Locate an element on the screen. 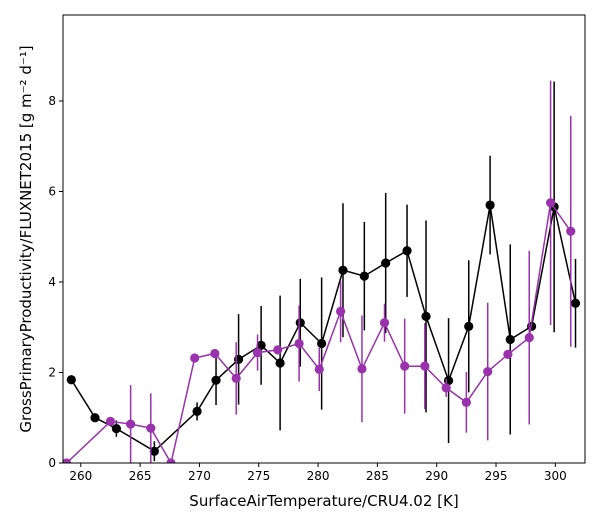 The width and height of the screenshot is (600, 525). x-axis-ticks: 260 265 270 275 280 285 290 295 300 is located at coordinates (318, 473).